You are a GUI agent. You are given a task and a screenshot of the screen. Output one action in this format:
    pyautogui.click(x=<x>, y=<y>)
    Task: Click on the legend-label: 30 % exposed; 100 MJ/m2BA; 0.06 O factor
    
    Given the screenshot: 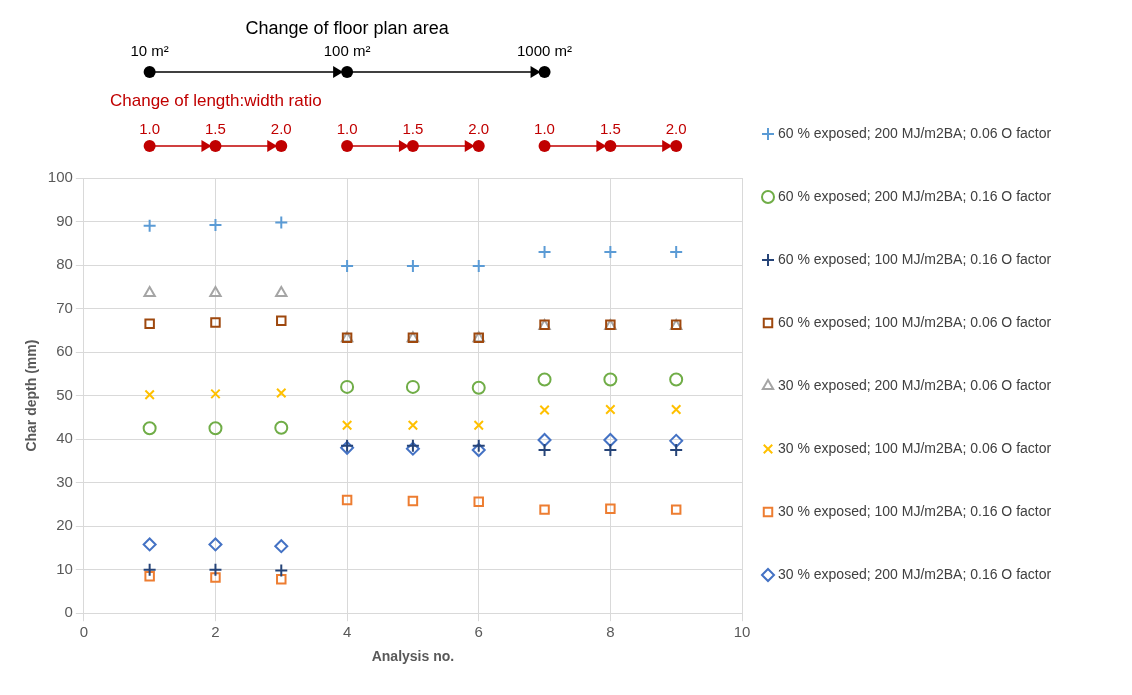 What is the action you would take?
    pyautogui.click(x=915, y=447)
    